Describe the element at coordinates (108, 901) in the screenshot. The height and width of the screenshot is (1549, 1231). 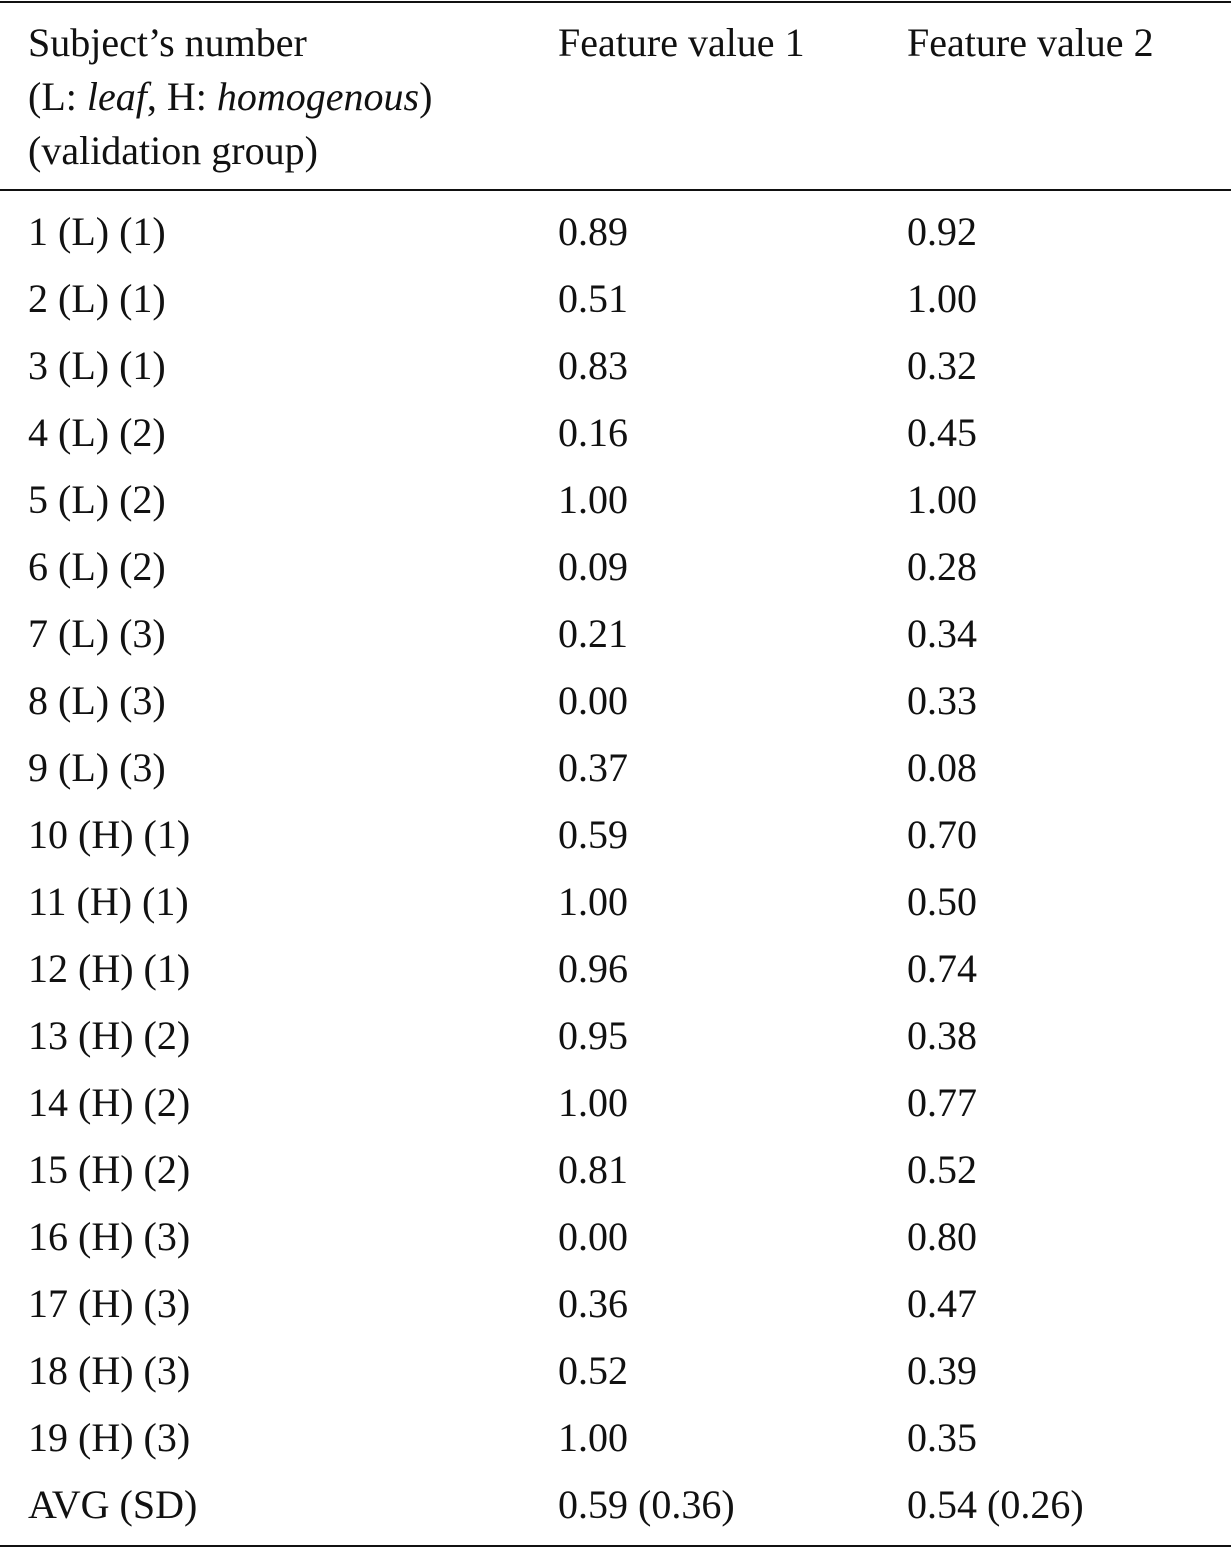
I see `table-cell: 11 (H) (1)` at that location.